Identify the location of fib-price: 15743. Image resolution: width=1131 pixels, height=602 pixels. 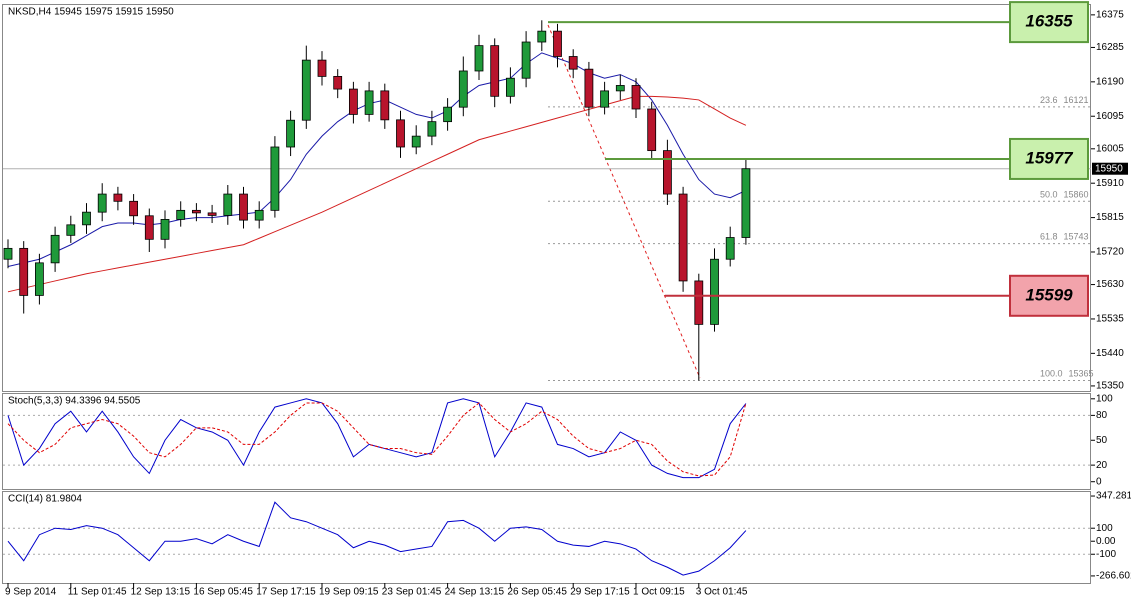
(1076, 237).